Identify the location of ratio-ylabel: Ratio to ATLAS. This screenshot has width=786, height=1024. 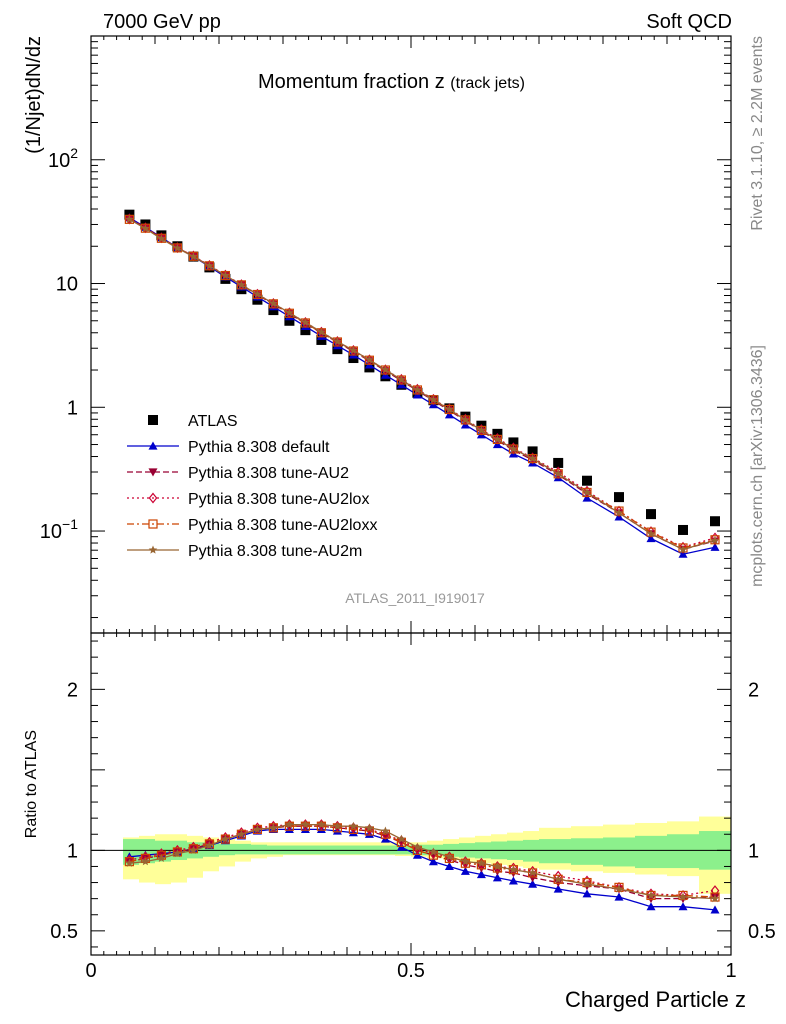
(31, 784).